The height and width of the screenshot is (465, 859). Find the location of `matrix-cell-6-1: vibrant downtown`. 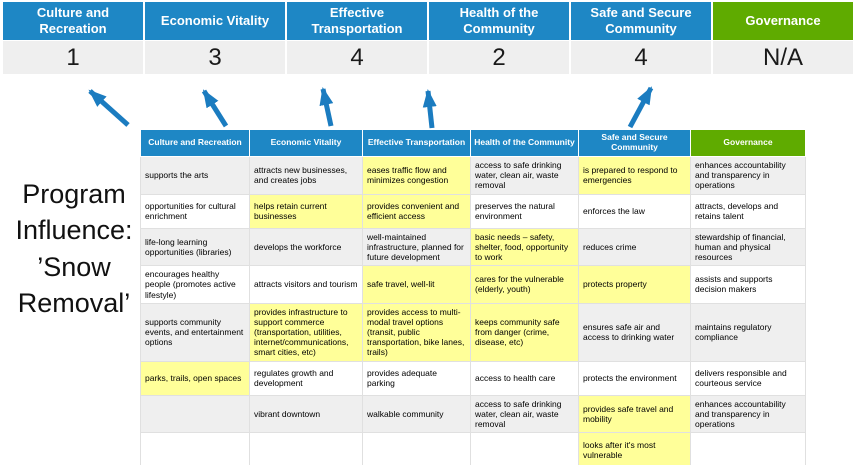

matrix-cell-6-1: vibrant downtown is located at coordinates (306, 414).